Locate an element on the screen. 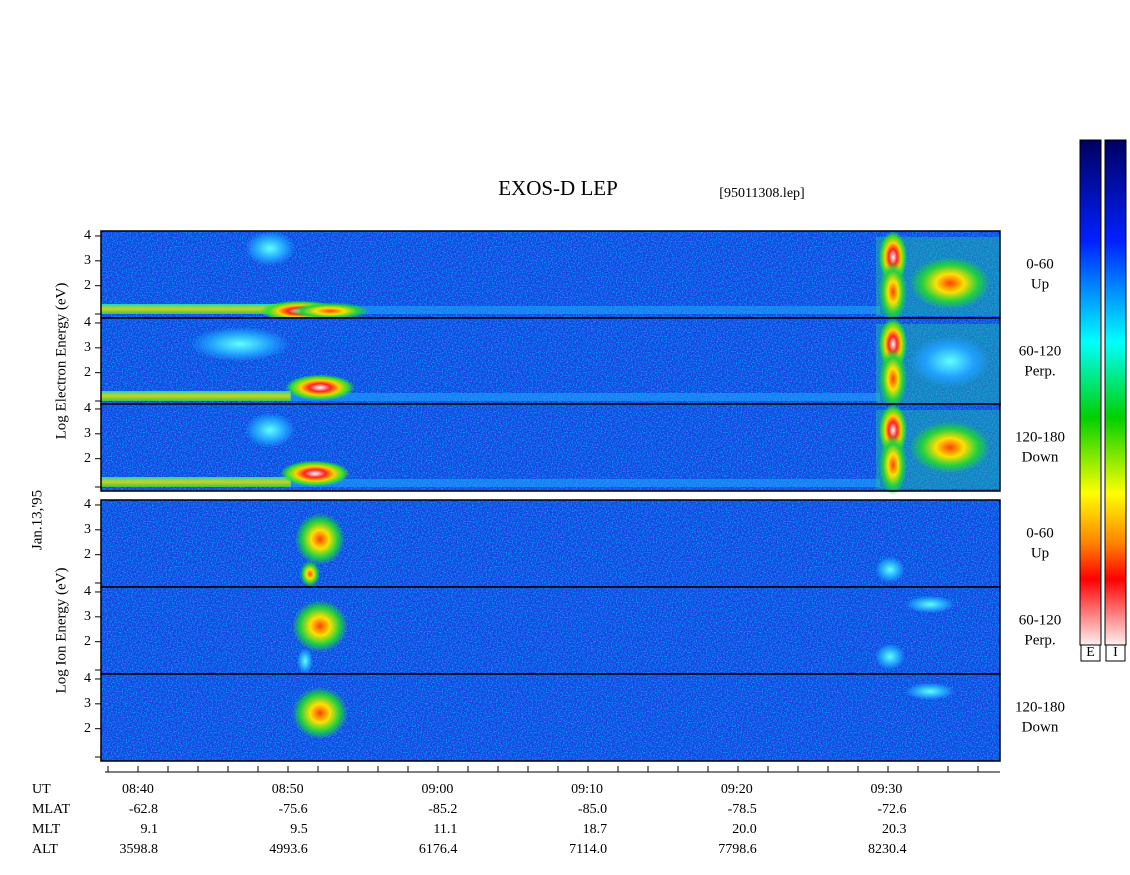 This screenshot has height=875, width=1130. ephemeris-value: 7798.6 is located at coordinates (737, 849).